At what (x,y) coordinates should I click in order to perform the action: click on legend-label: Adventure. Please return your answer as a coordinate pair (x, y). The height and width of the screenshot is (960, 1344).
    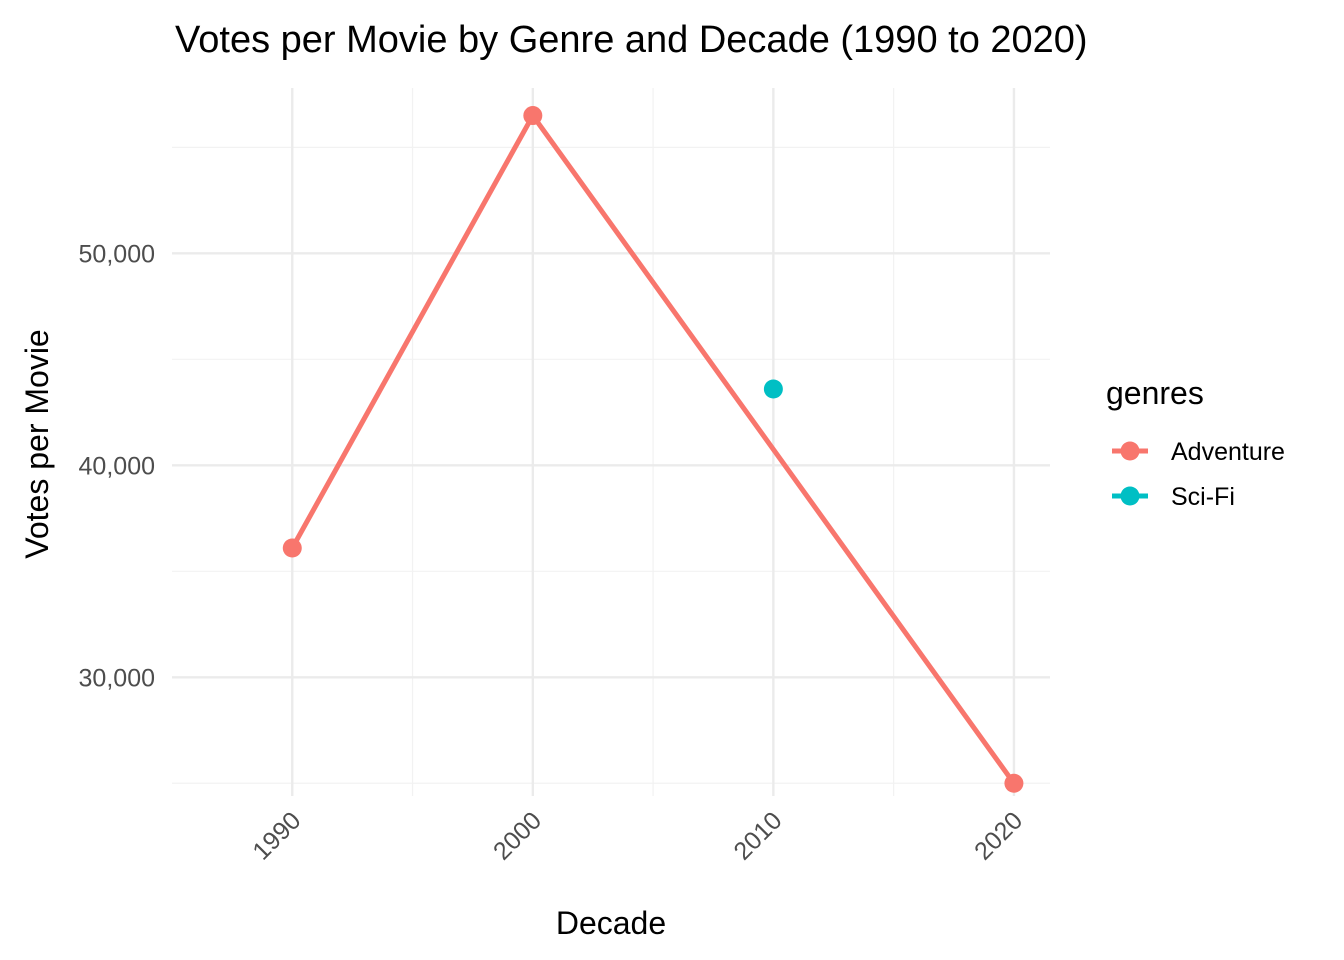
    Looking at the image, I should click on (1228, 452).